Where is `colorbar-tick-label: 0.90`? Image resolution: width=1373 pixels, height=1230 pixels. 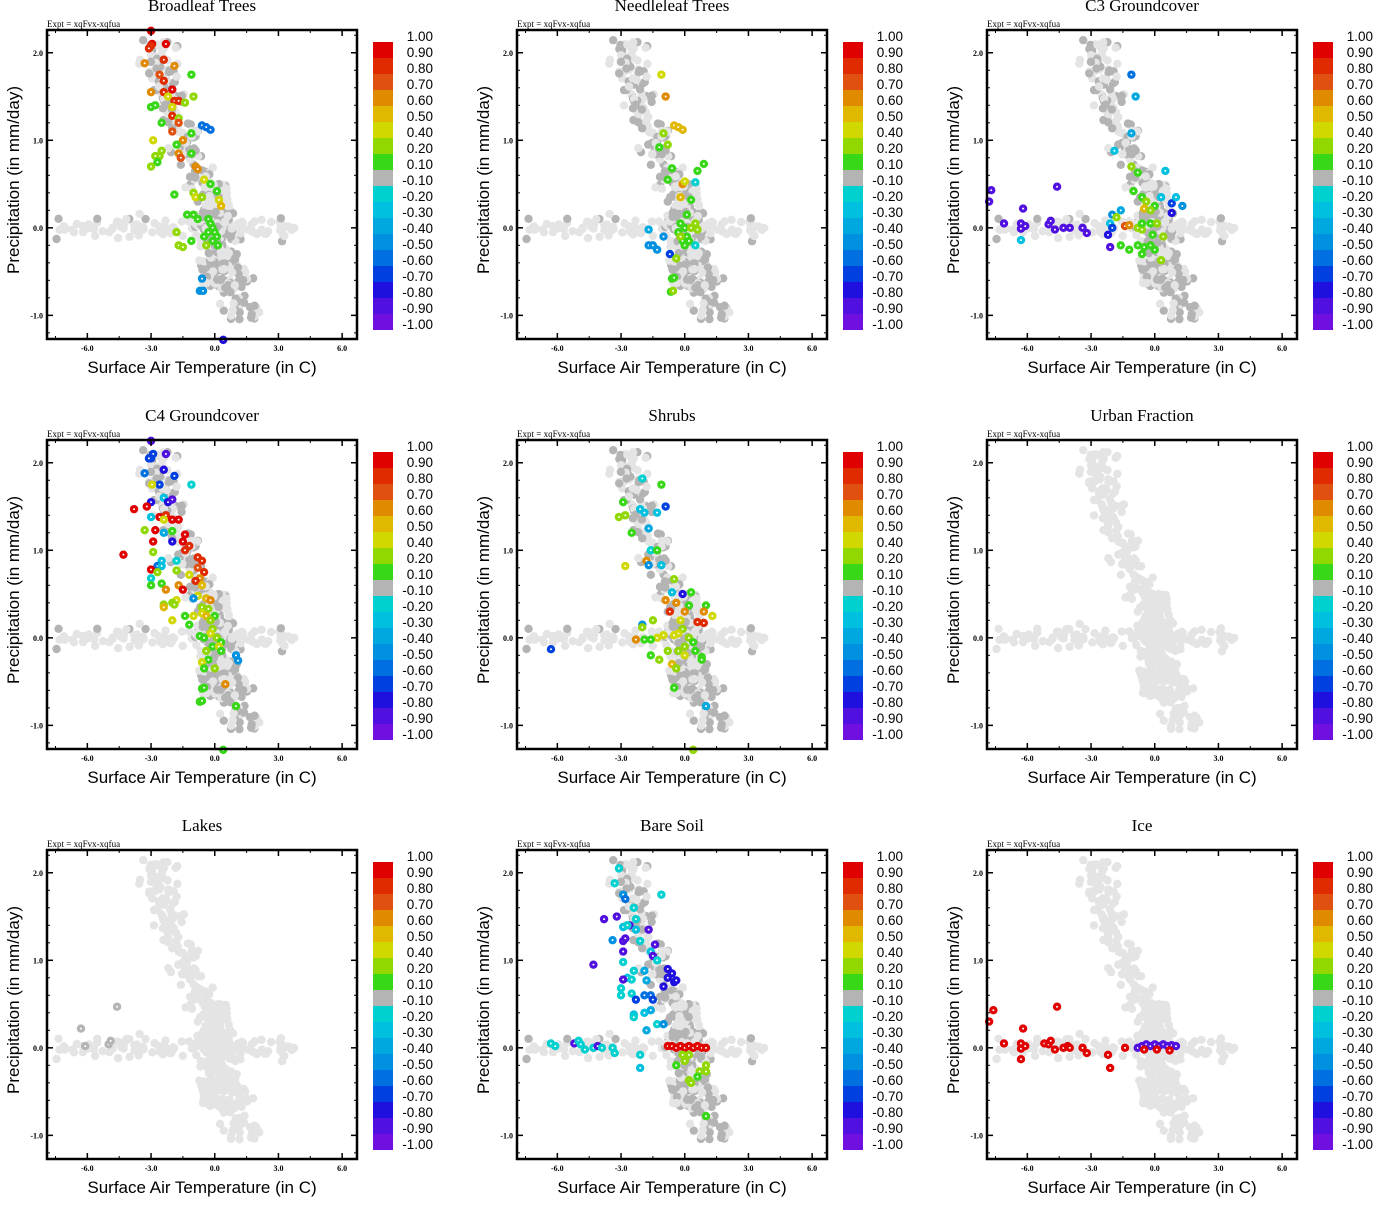
colorbar-tick-label: 0.90 is located at coordinates (416, 463).